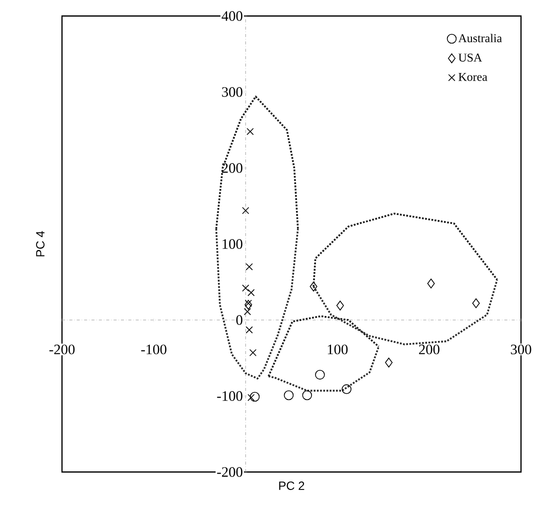 The height and width of the screenshot is (511, 545). What do you see at coordinates (480, 38) in the screenshot?
I see `legend-label: Australia` at bounding box center [480, 38].